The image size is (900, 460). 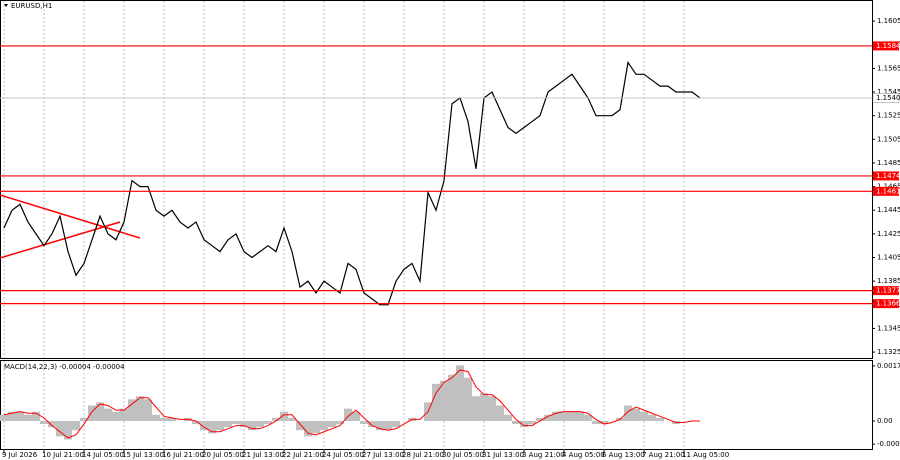 What do you see at coordinates (303, 455) in the screenshot?
I see `x-tick-label: 22 Jul 21:00` at bounding box center [303, 455].